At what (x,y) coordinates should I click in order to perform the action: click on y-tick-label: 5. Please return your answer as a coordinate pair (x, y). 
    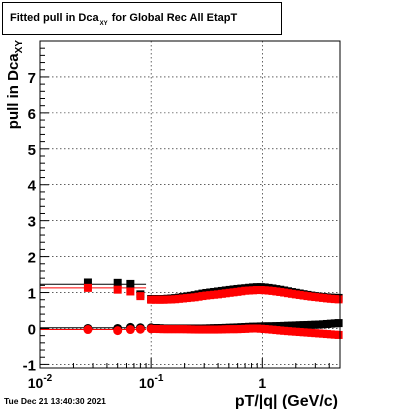
    Looking at the image, I should click on (32, 150).